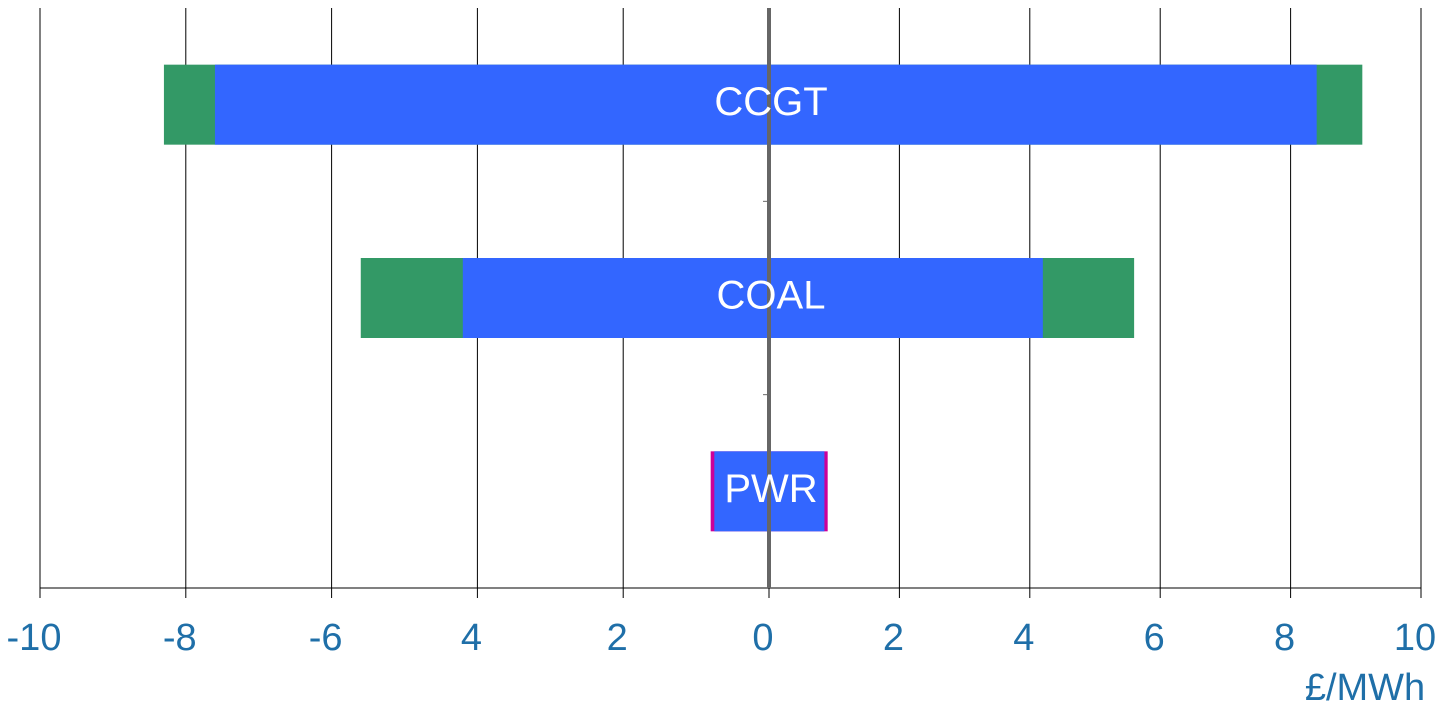  Describe the element at coordinates (1154, 638) in the screenshot. I see `x-tick-label: 6` at that location.